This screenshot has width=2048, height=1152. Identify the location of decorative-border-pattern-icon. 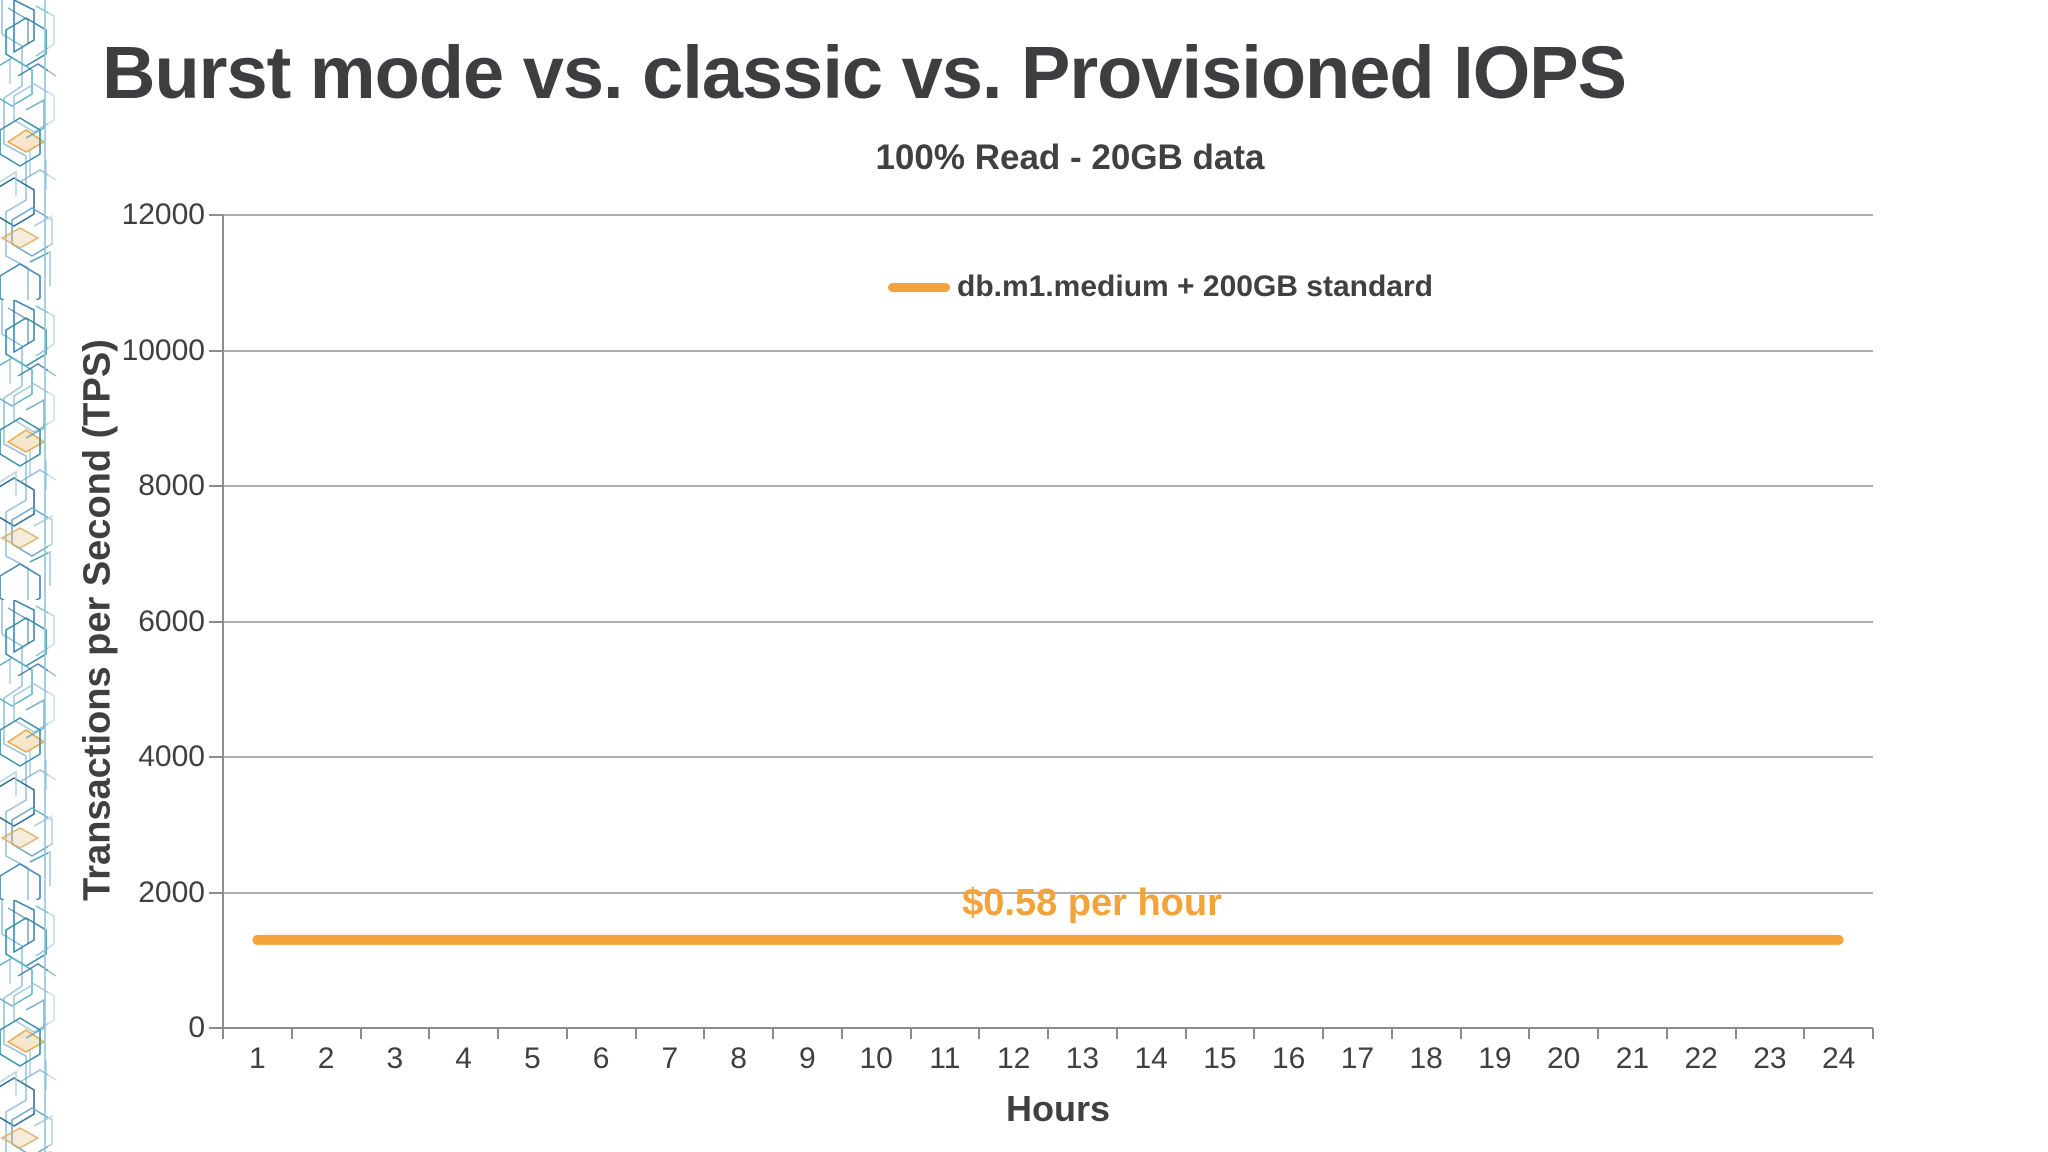
(29, 576).